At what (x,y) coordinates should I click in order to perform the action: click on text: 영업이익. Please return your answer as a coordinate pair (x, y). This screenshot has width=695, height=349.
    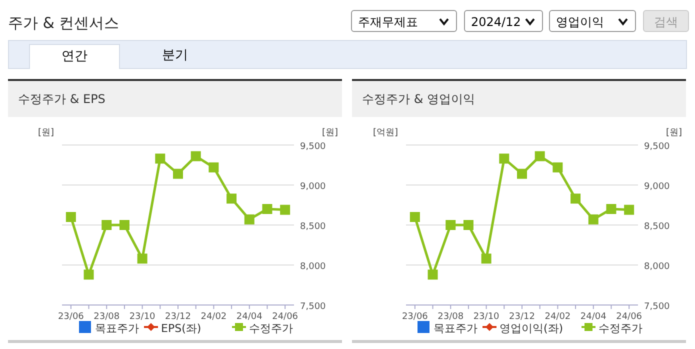
    Looking at the image, I should click on (592, 21).